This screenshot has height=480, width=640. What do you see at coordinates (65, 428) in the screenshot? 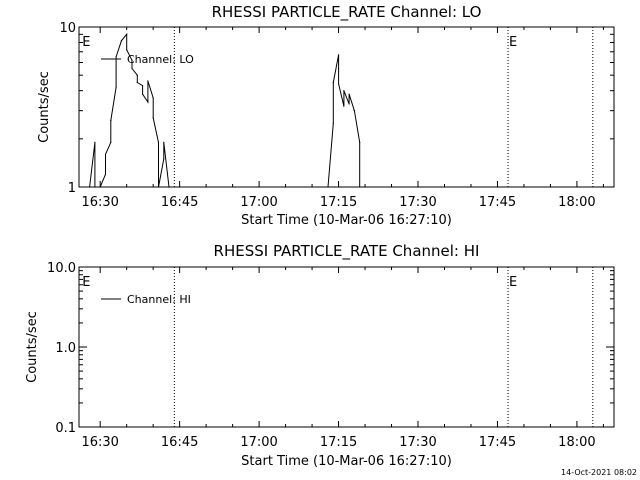
I see `y-tick-label: 0.1` at bounding box center [65, 428].